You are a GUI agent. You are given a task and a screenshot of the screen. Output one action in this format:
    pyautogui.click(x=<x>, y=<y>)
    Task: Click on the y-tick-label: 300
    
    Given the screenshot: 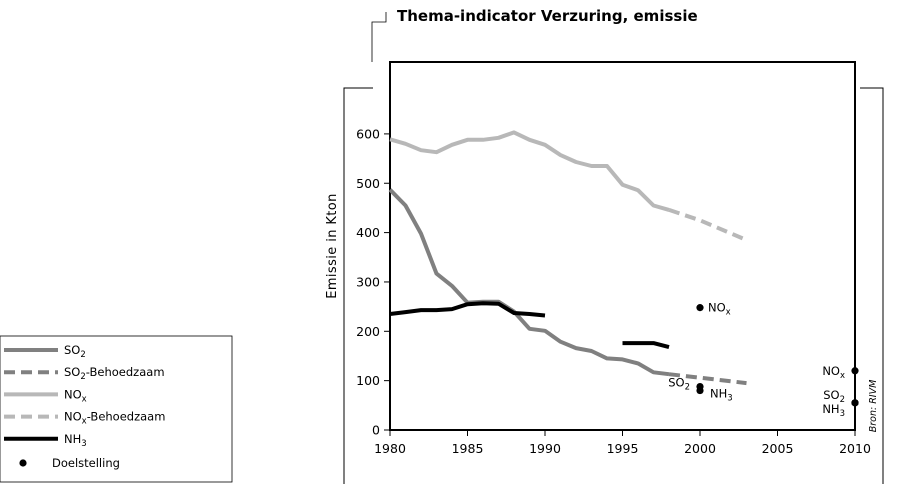 What is the action you would take?
    pyautogui.click(x=368, y=281)
    